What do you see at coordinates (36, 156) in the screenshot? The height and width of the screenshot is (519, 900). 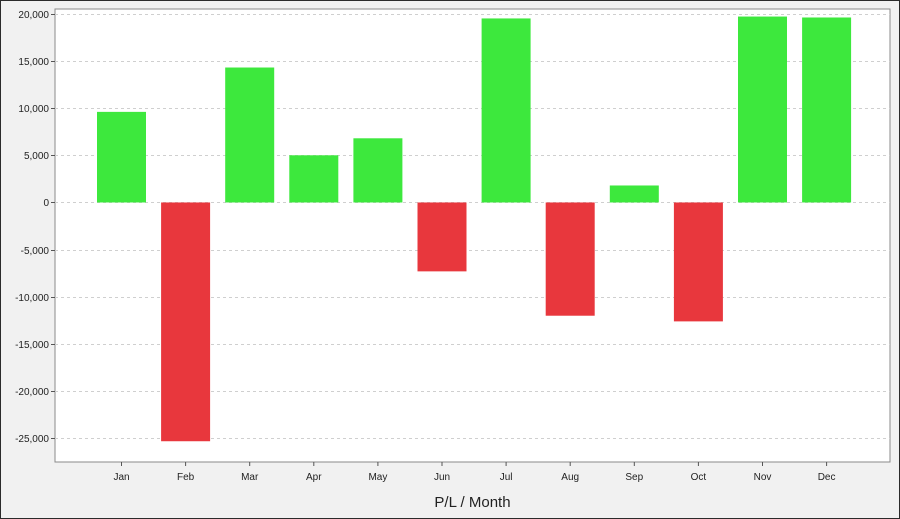 I see `y-tick-label: 5,000` at bounding box center [36, 156].